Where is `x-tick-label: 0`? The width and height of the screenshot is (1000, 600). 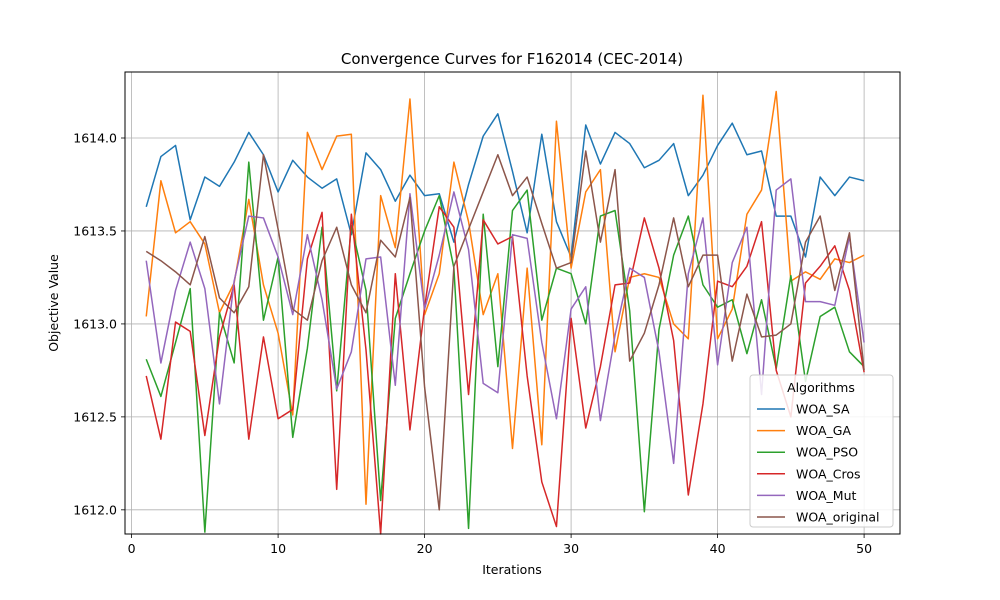 x-tick-label: 0 is located at coordinates (132, 548).